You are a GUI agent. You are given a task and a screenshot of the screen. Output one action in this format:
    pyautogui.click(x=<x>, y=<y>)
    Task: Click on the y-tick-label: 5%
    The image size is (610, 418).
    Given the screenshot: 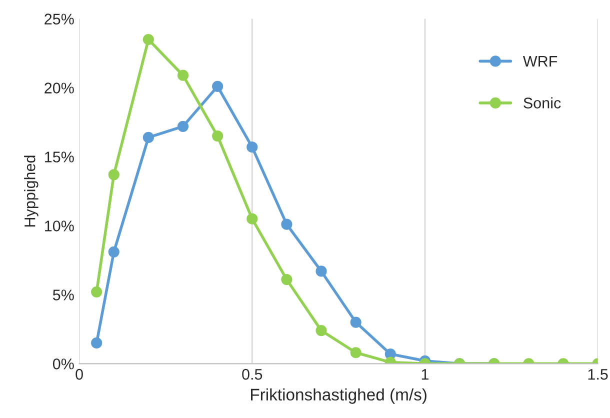 What is the action you would take?
    pyautogui.click(x=63, y=295)
    